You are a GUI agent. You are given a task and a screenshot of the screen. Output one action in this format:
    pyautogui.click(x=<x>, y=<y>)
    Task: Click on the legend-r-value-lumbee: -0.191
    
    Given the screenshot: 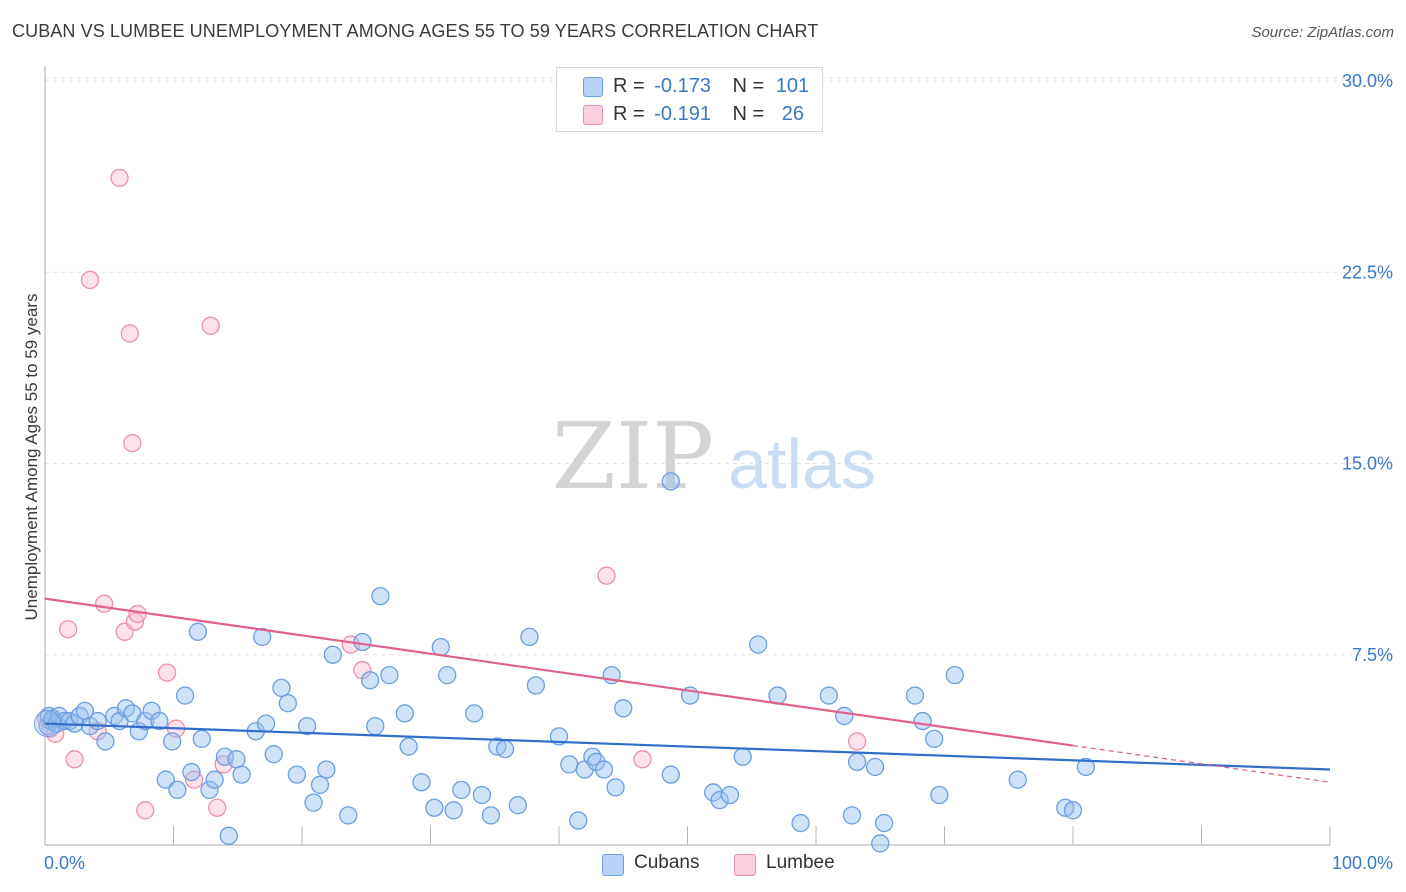 What is the action you would take?
    pyautogui.click(x=682, y=114)
    